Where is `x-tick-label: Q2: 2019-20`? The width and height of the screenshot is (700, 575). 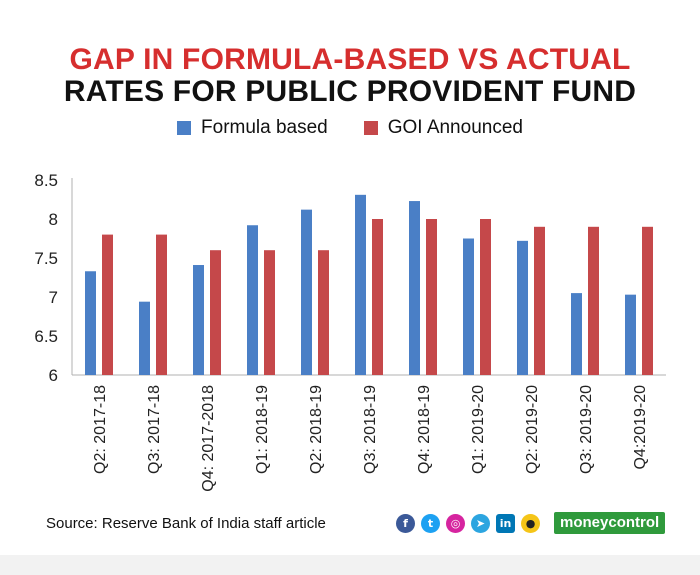 x-tick-label: Q2: 2019-20 is located at coordinates (532, 429).